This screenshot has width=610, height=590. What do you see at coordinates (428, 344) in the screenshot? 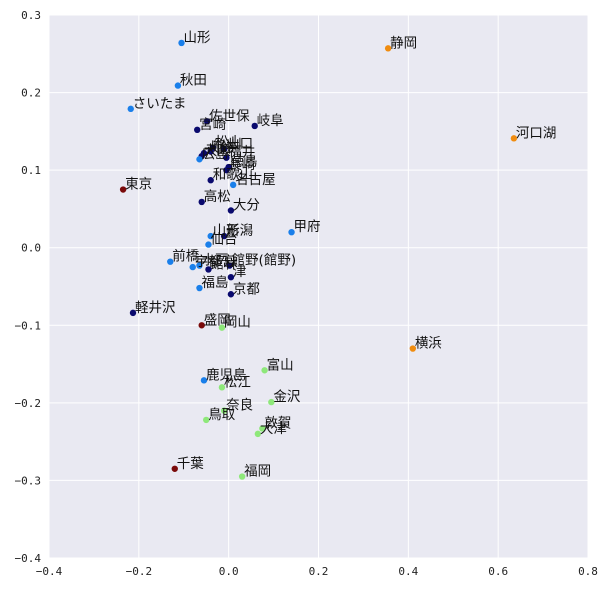
I see `data-point-label: 横浜` at bounding box center [428, 344].